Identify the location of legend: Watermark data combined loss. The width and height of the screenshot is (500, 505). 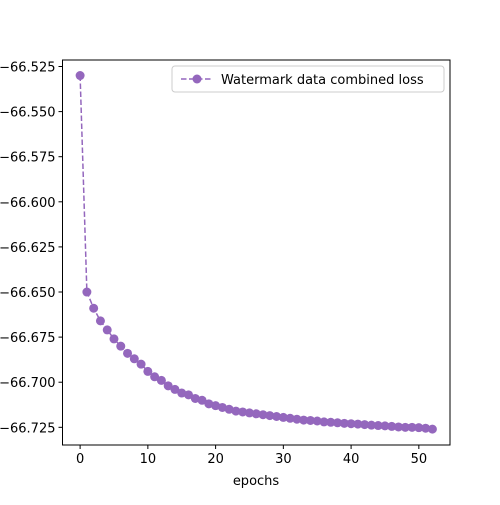
(308, 79).